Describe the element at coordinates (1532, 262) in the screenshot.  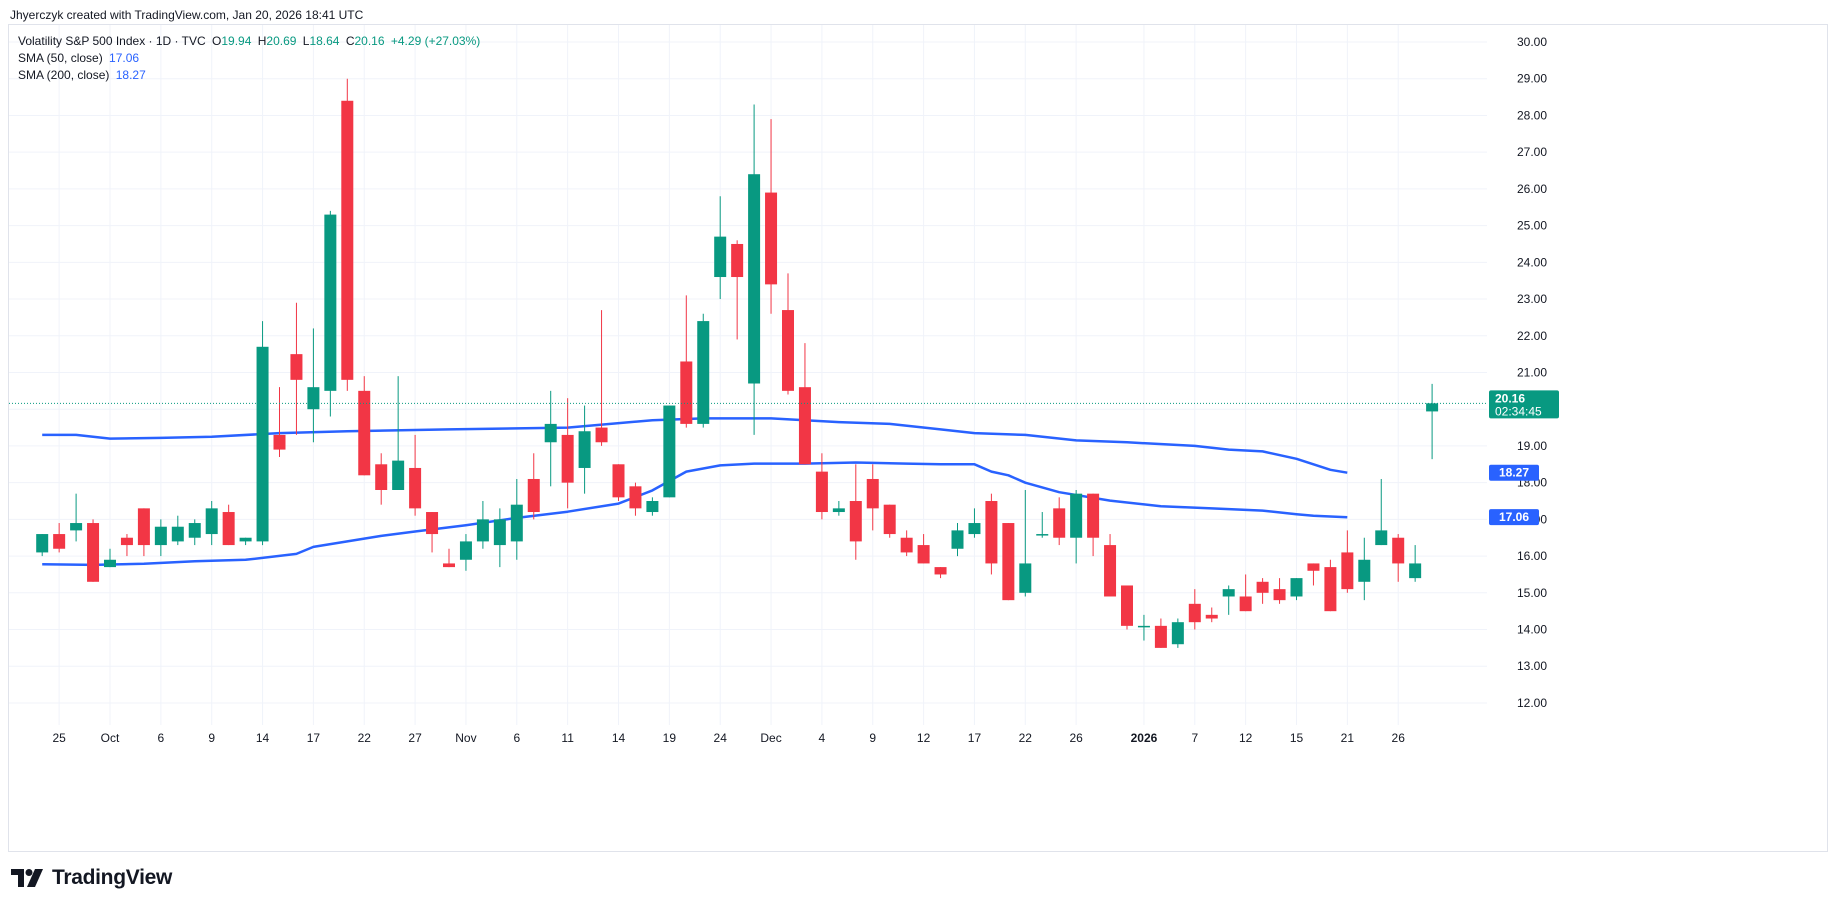
I see `y-tick-label: 24.00` at that location.